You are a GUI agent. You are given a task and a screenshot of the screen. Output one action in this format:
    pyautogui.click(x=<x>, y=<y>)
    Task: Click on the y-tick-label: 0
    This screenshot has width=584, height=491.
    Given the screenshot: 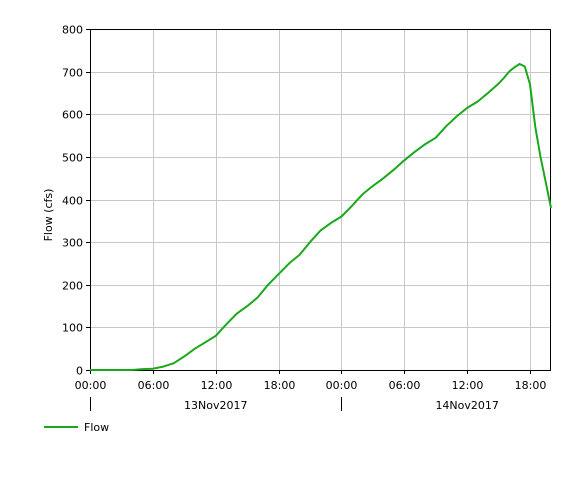 What is the action you would take?
    pyautogui.click(x=79, y=371)
    